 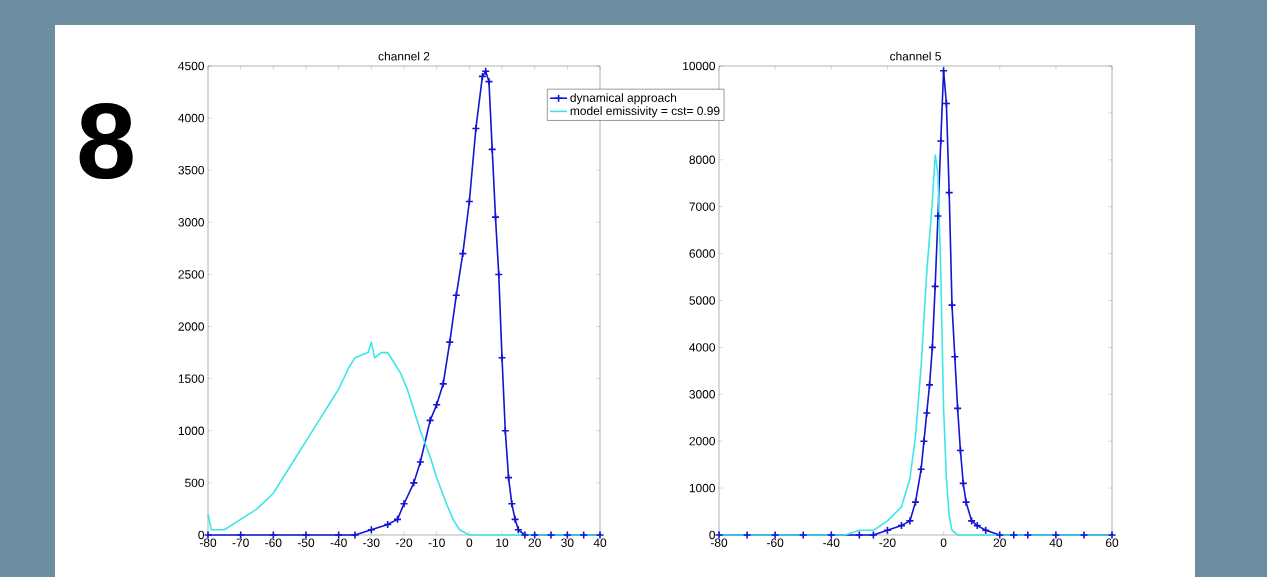 I want to click on y-tick-label: 7000, so click(x=702, y=206).